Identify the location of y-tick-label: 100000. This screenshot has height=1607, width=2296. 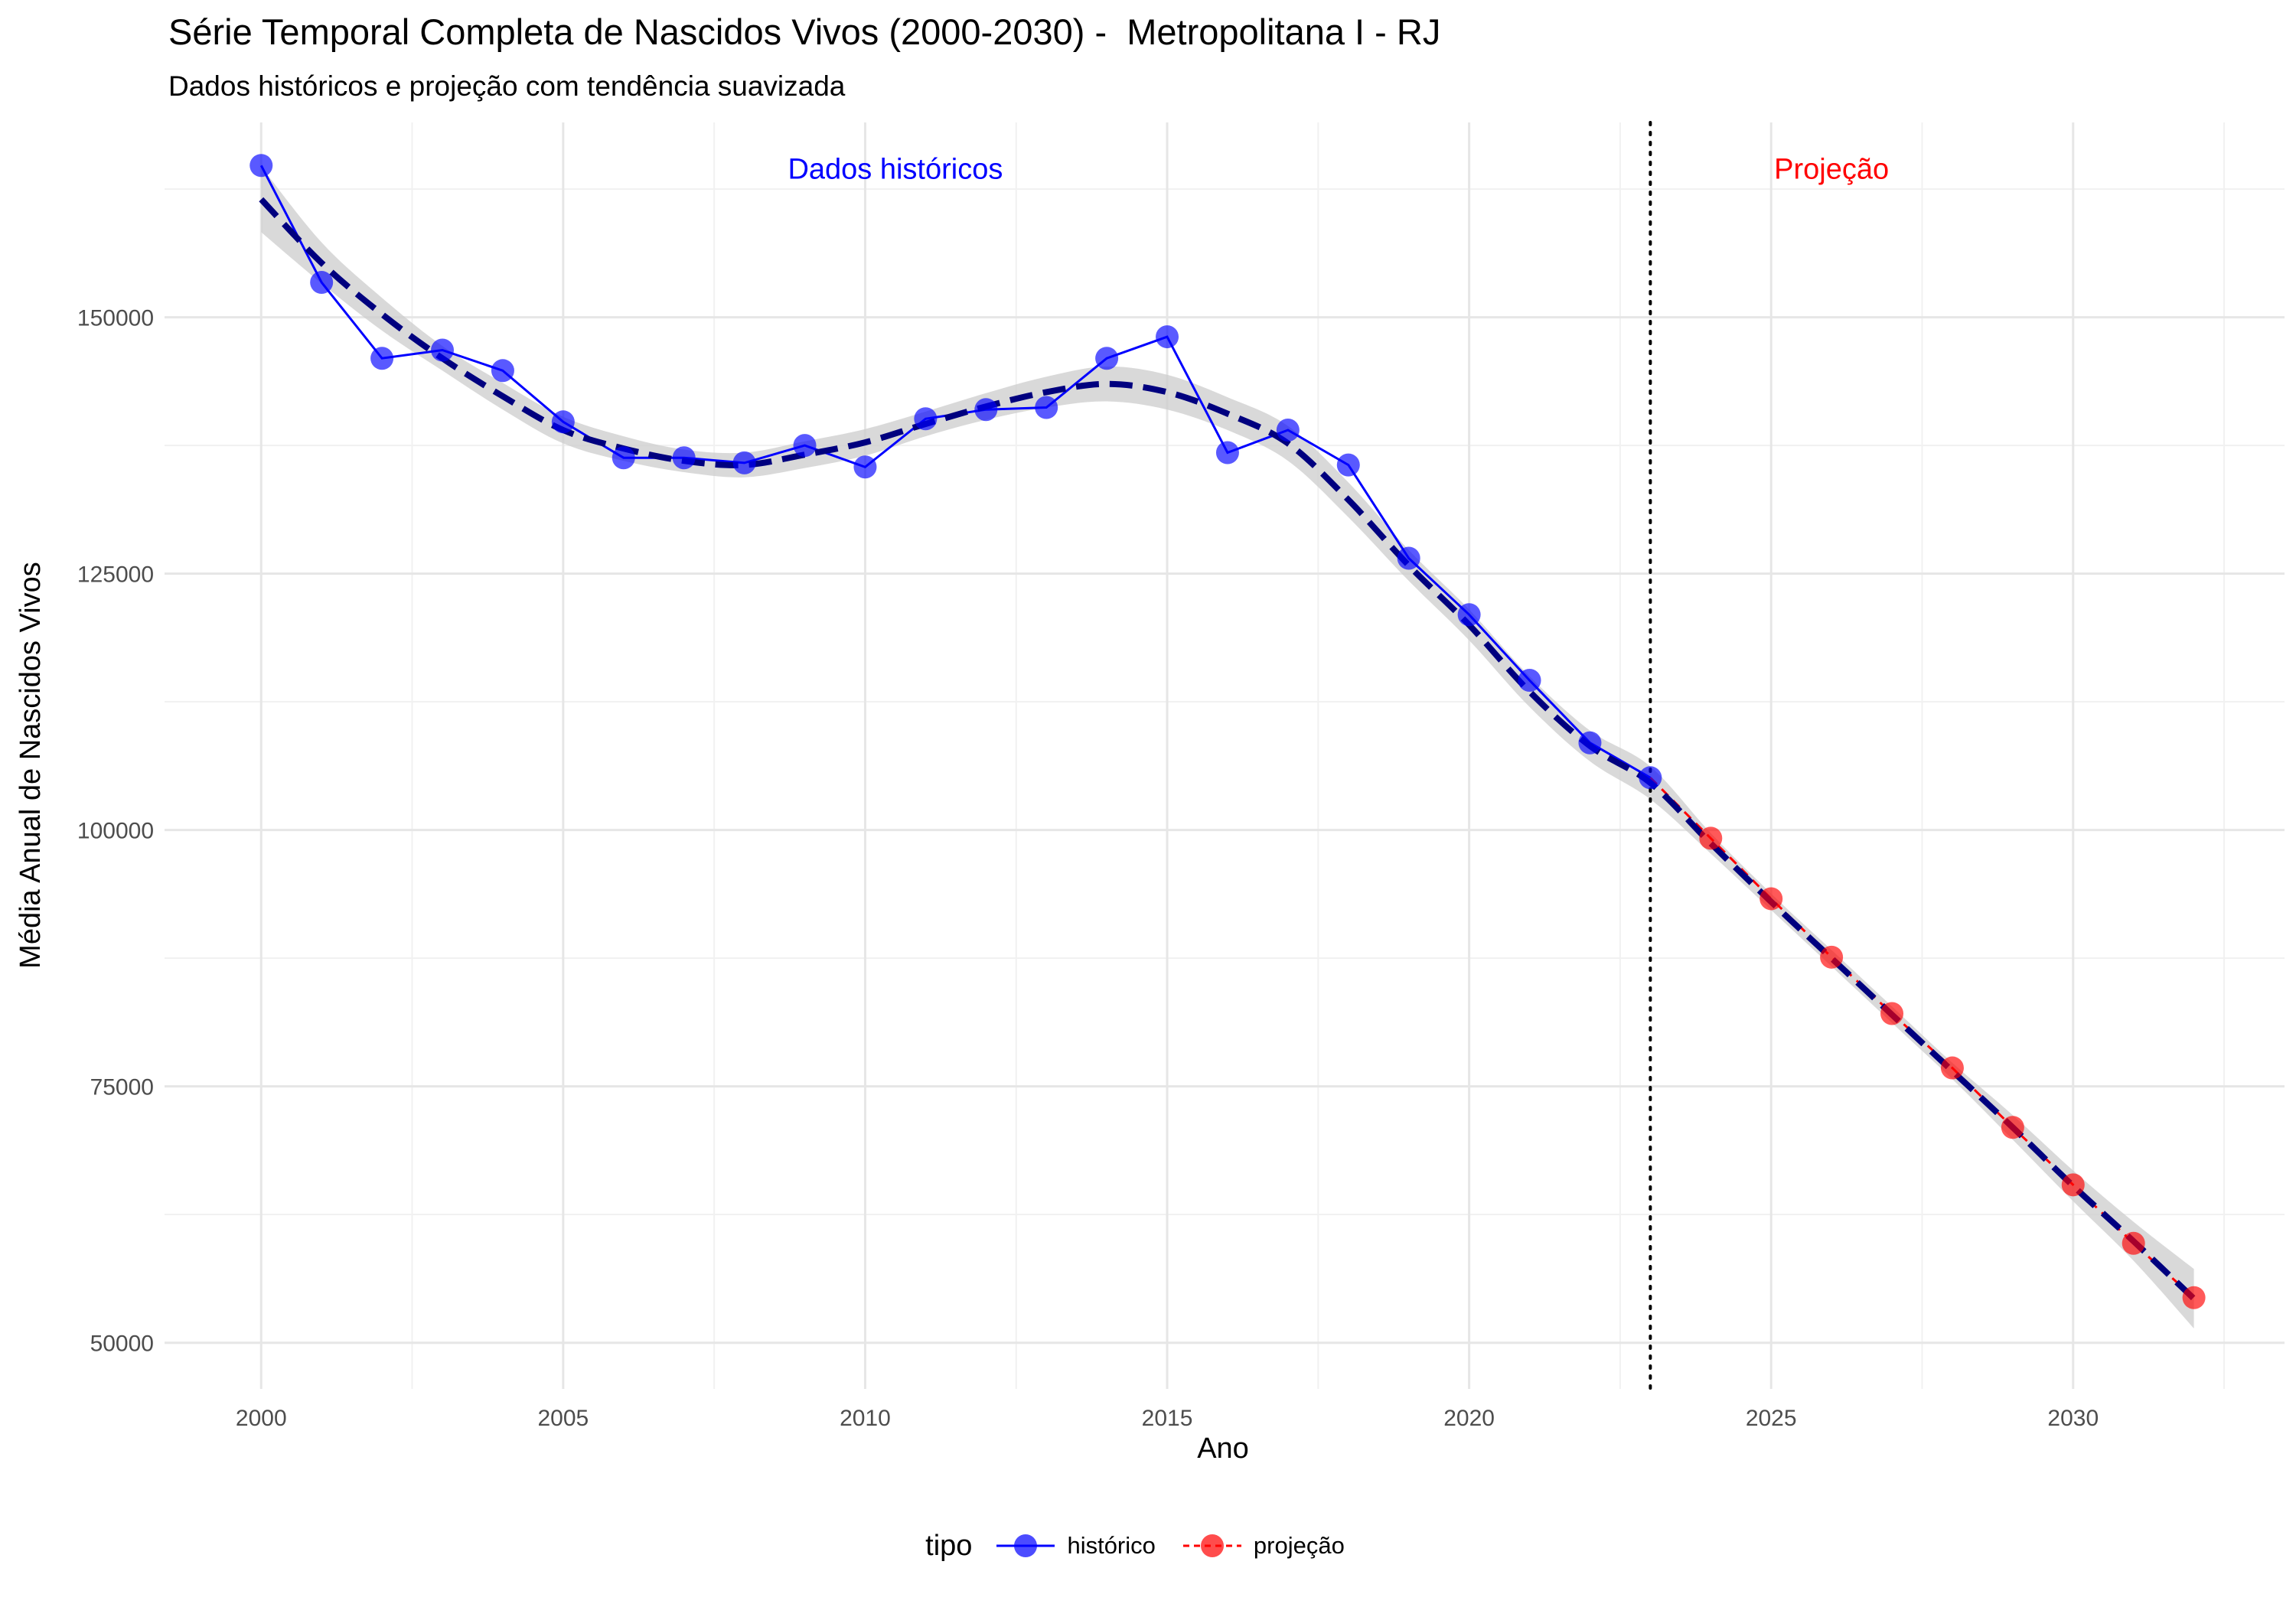
(115, 831).